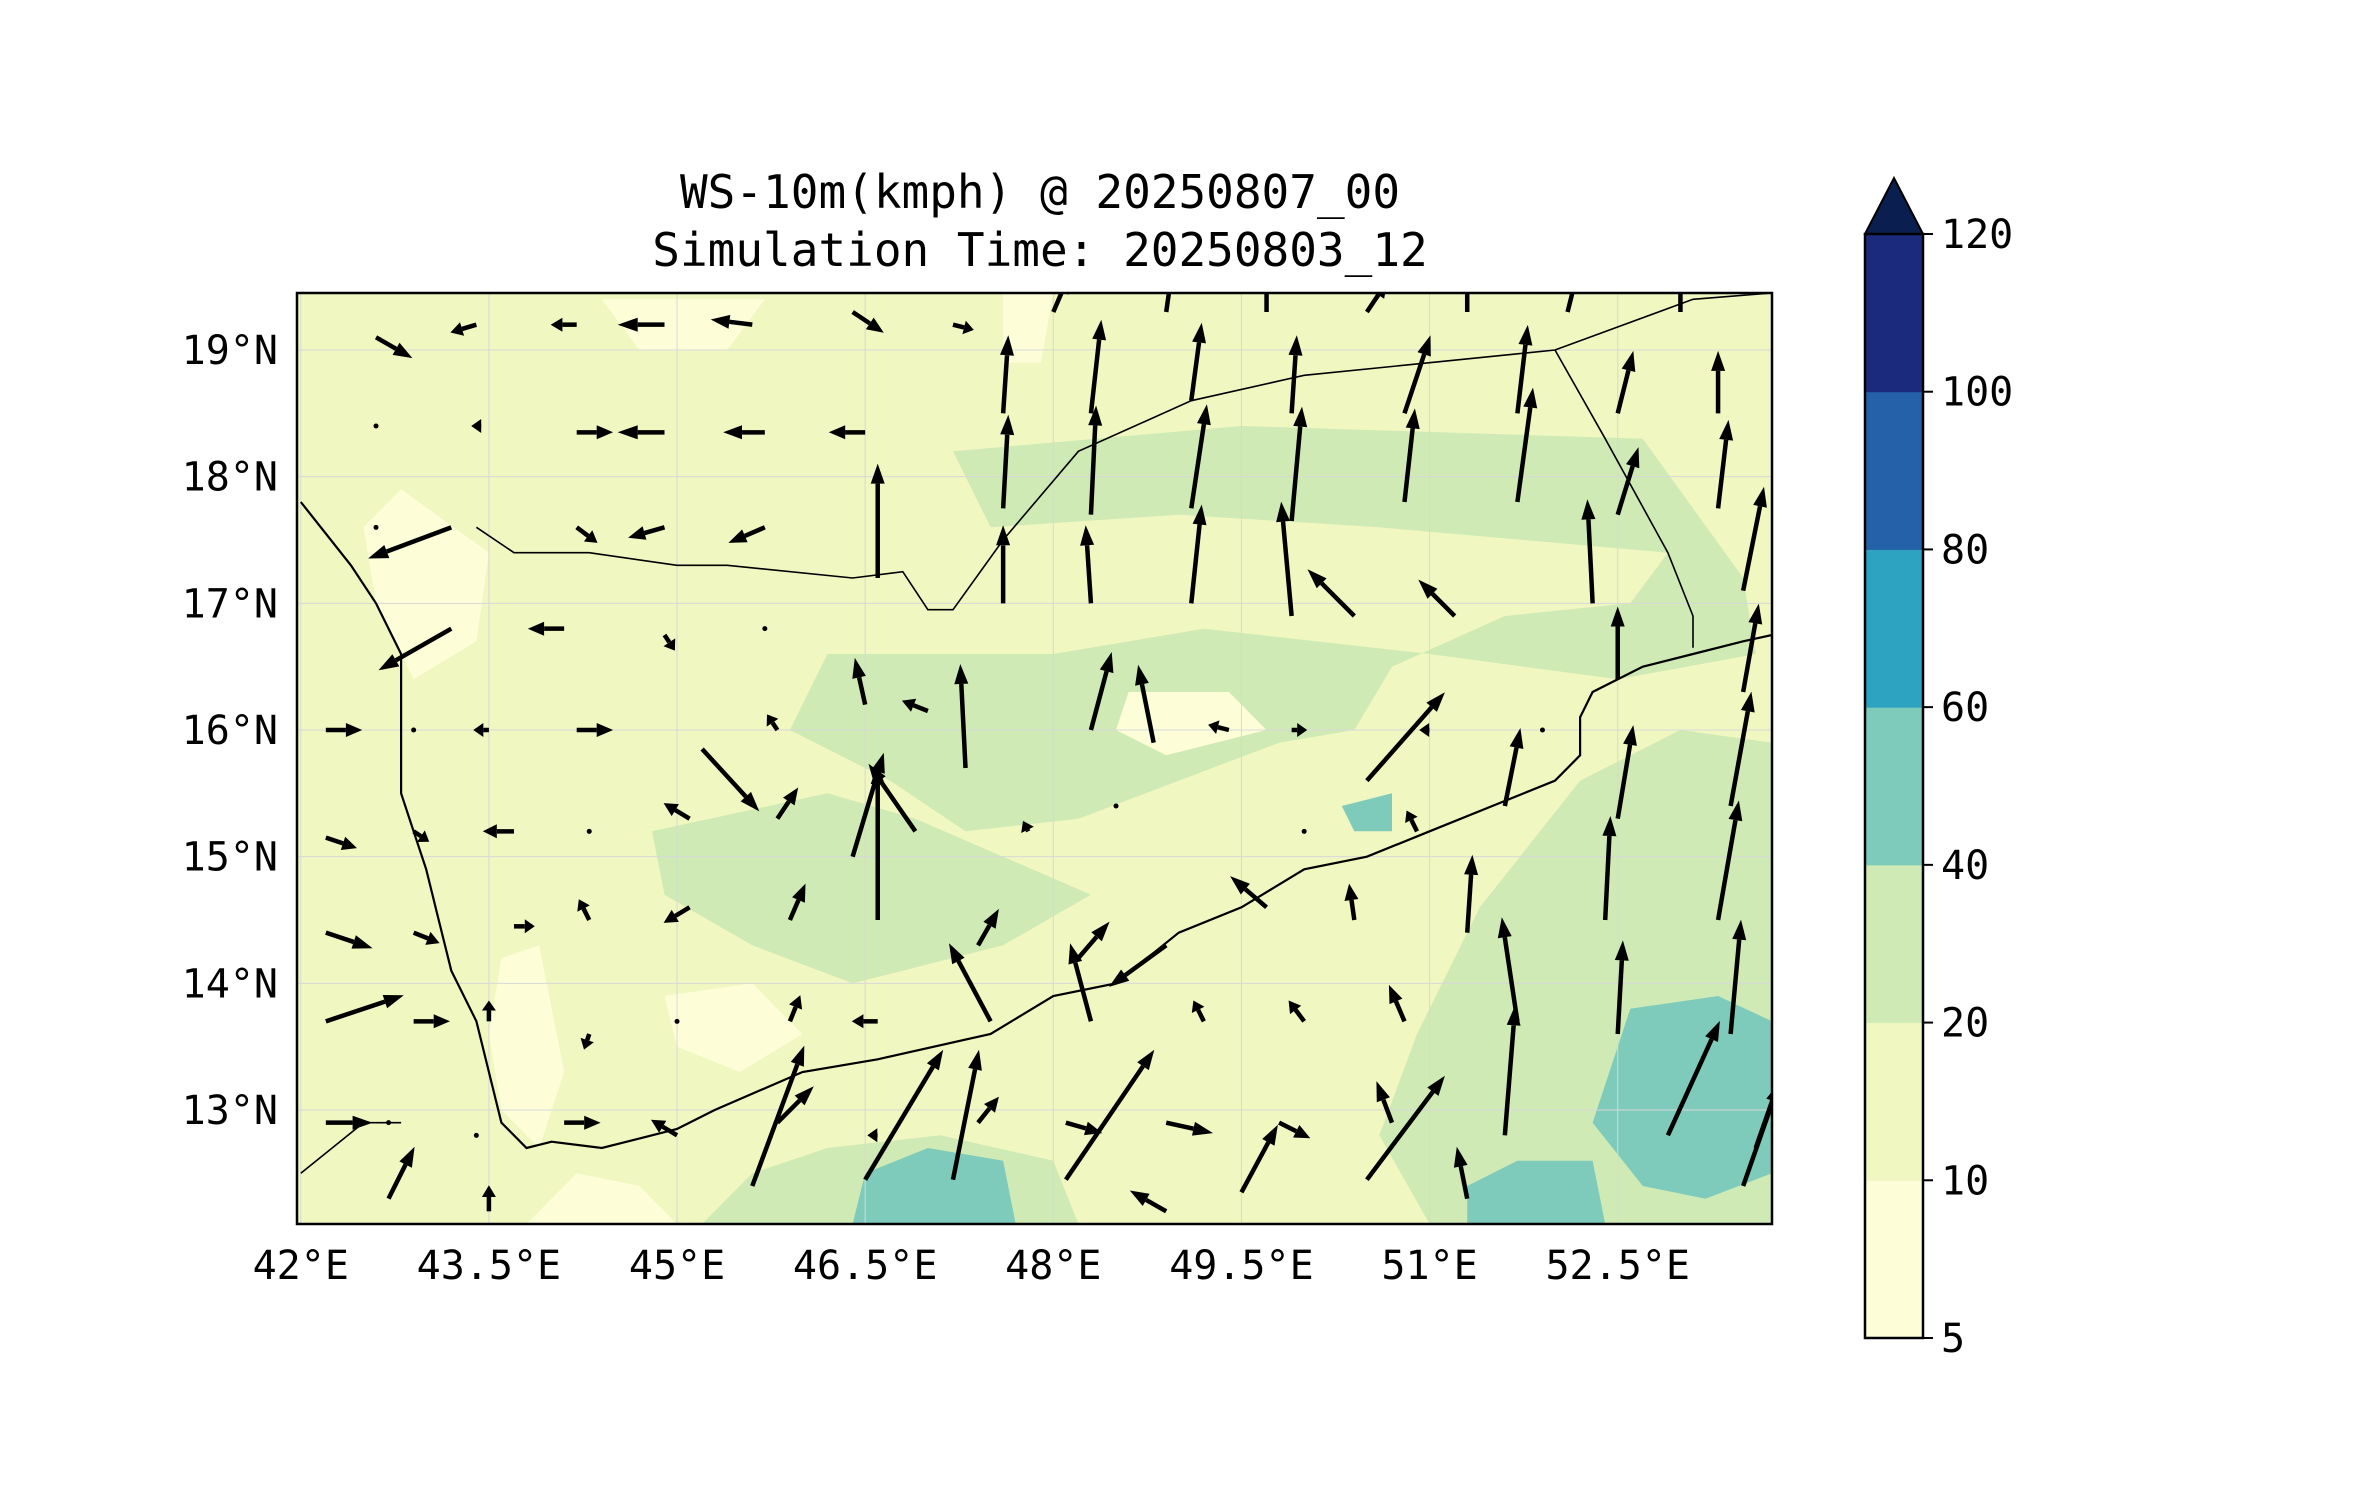  I want to click on lat-tick-label: 16°N, so click(230, 731).